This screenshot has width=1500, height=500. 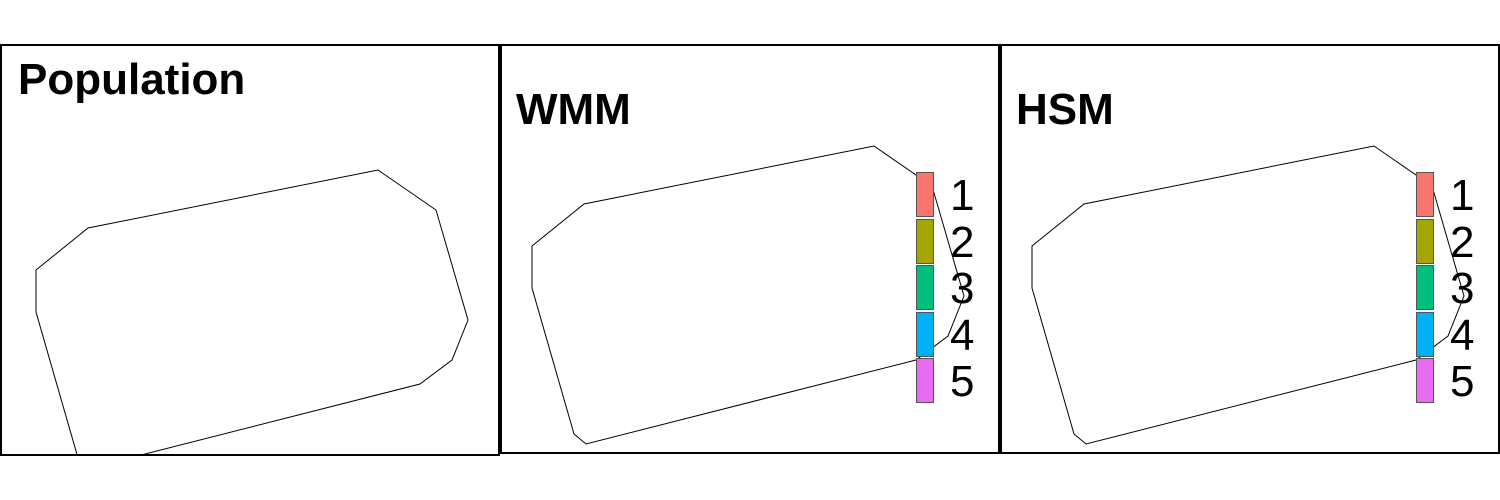 What do you see at coordinates (132, 79) in the screenshot?
I see `population-title: Population` at bounding box center [132, 79].